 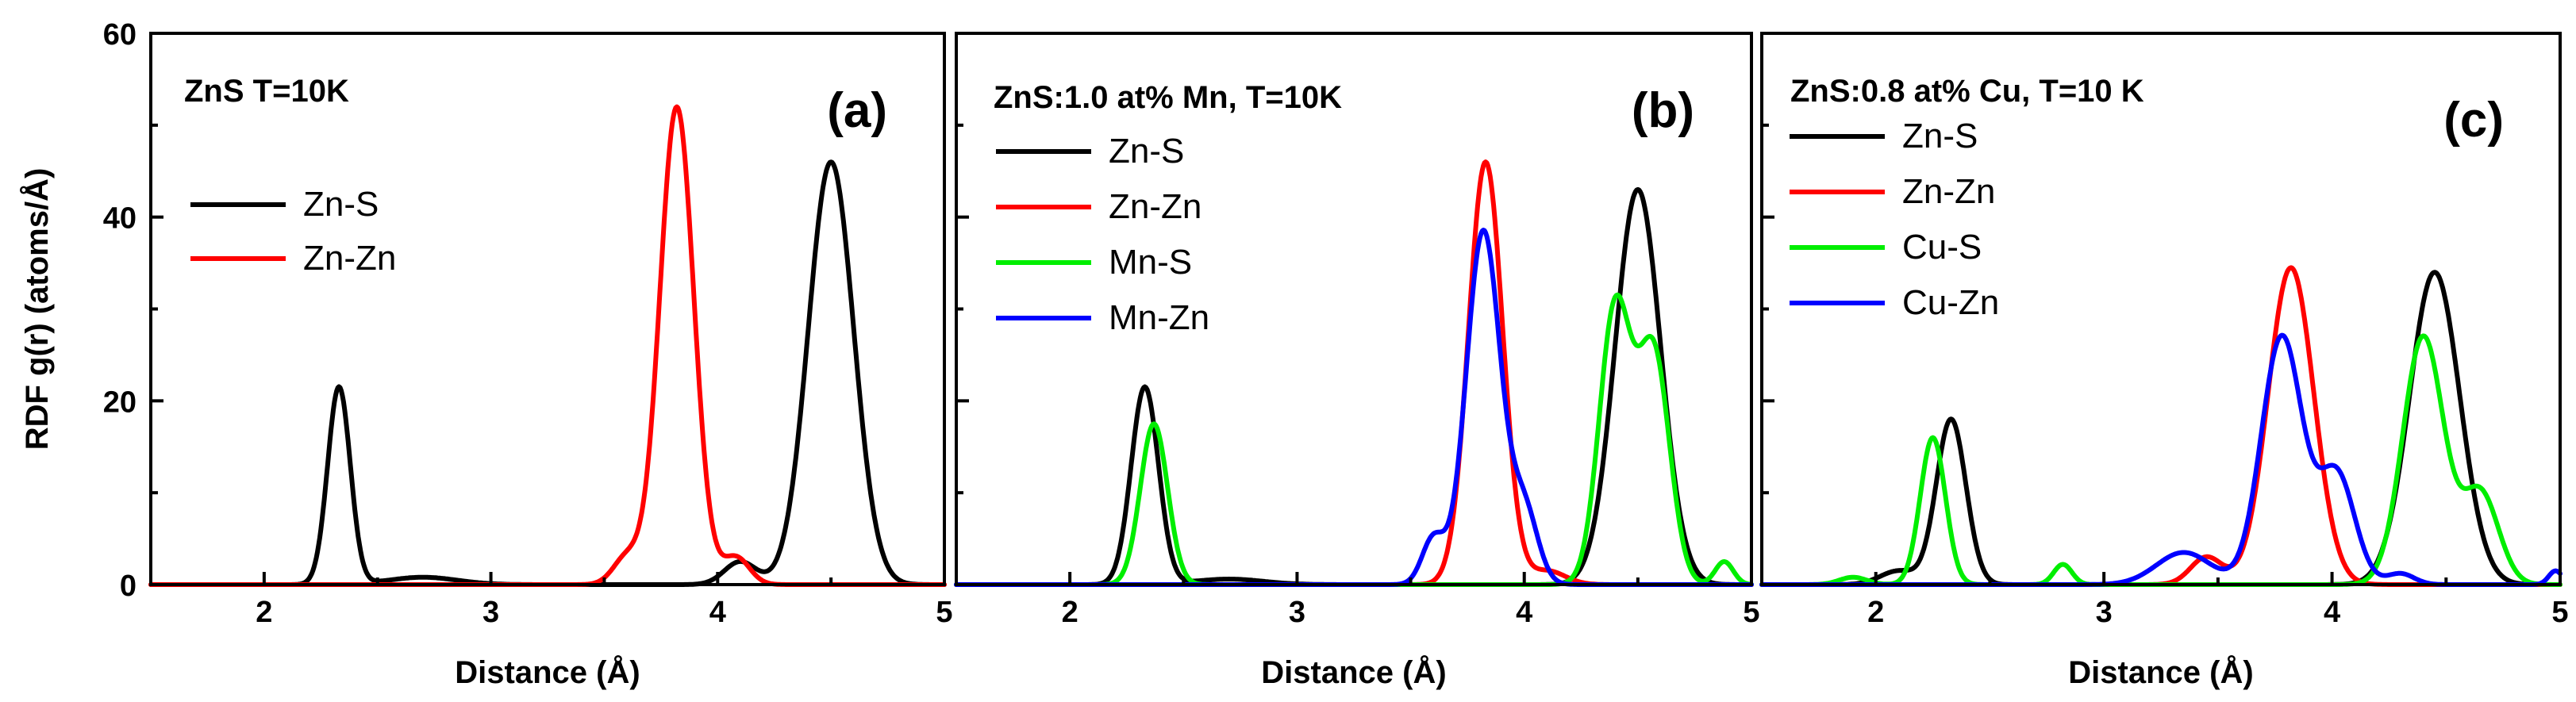 What do you see at coordinates (1159, 317) in the screenshot?
I see `panel-b-legend-label-mn-zn: Mn-Zn` at bounding box center [1159, 317].